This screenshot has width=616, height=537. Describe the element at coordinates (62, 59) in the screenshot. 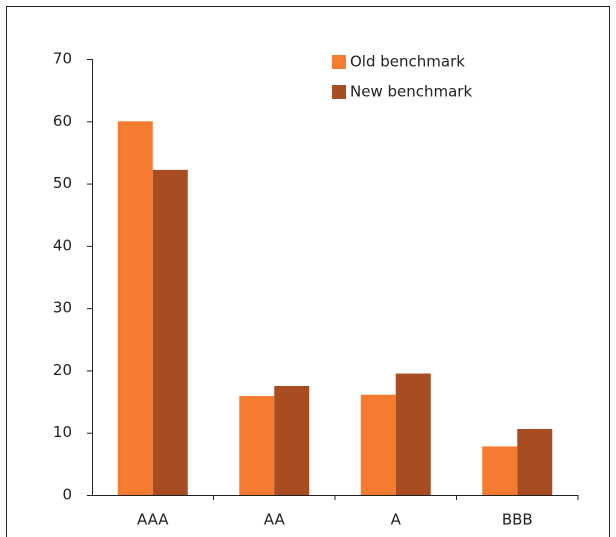

I see `y-tick-label: 70` at that location.